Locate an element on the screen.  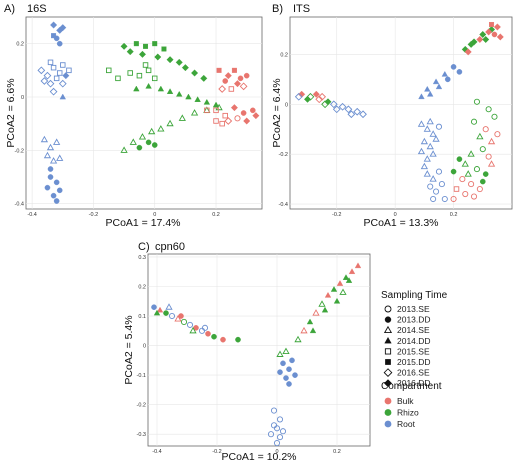
panel-a-xlabel: PCoA1 = 17.4% is located at coordinates (142, 223).